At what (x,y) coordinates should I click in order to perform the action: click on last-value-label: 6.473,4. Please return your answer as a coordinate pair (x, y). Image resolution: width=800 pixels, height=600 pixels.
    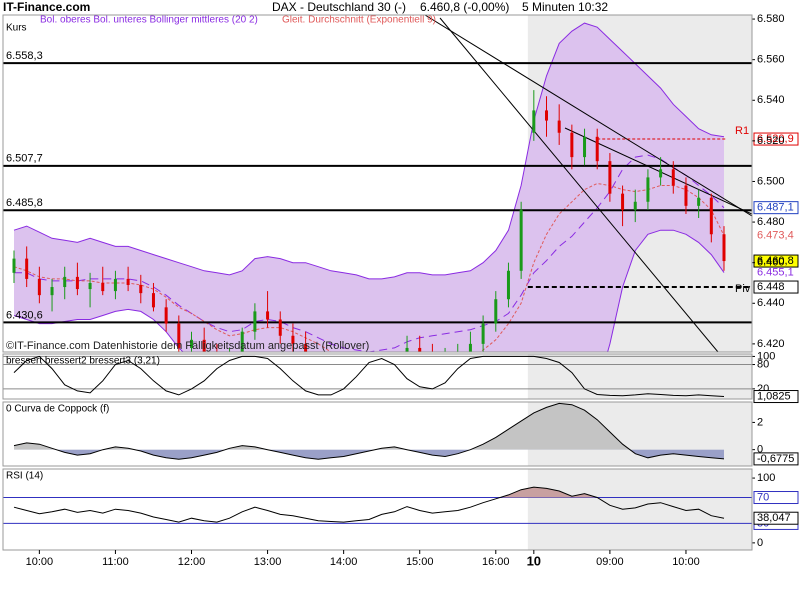
    Looking at the image, I should click on (775, 235).